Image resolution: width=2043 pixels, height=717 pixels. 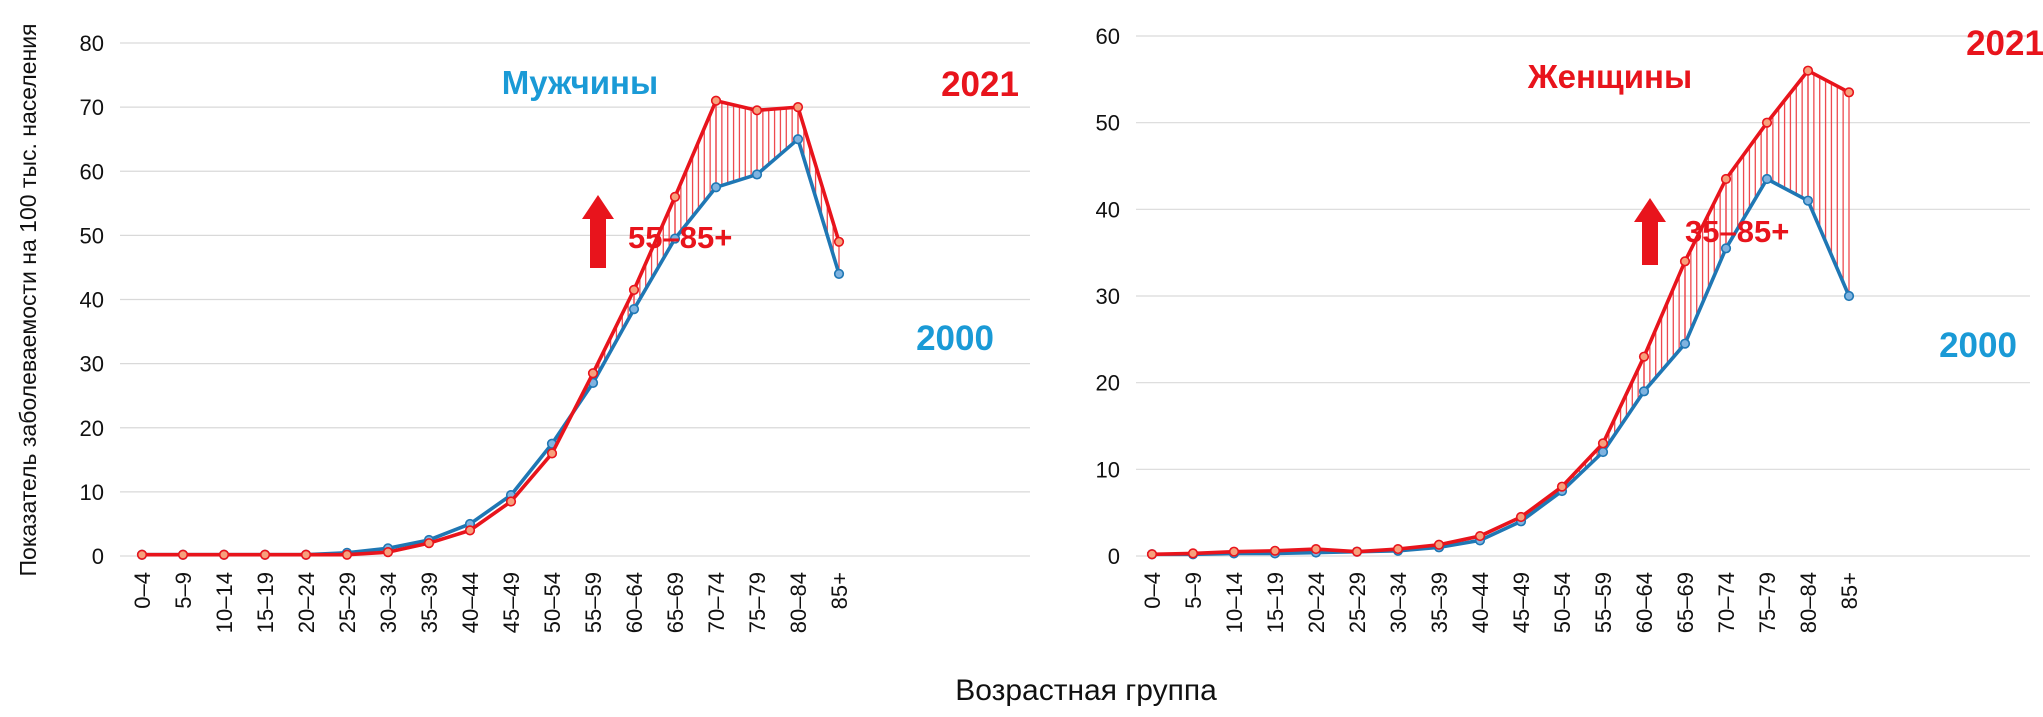 What do you see at coordinates (955, 338) in the screenshot?
I see `series-label-2000: 2000` at bounding box center [955, 338].